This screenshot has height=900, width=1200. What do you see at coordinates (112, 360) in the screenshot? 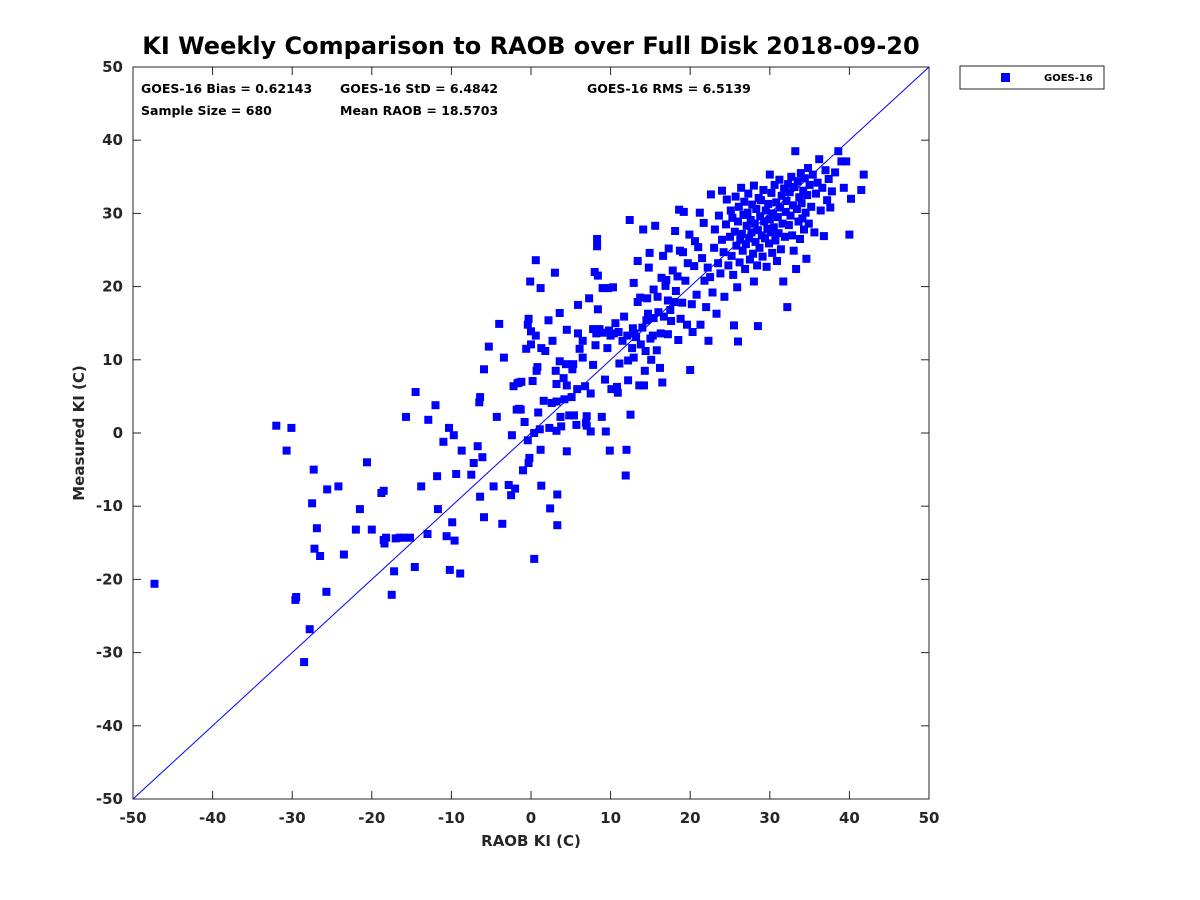
I see `y-tick-label: 10` at bounding box center [112, 360].